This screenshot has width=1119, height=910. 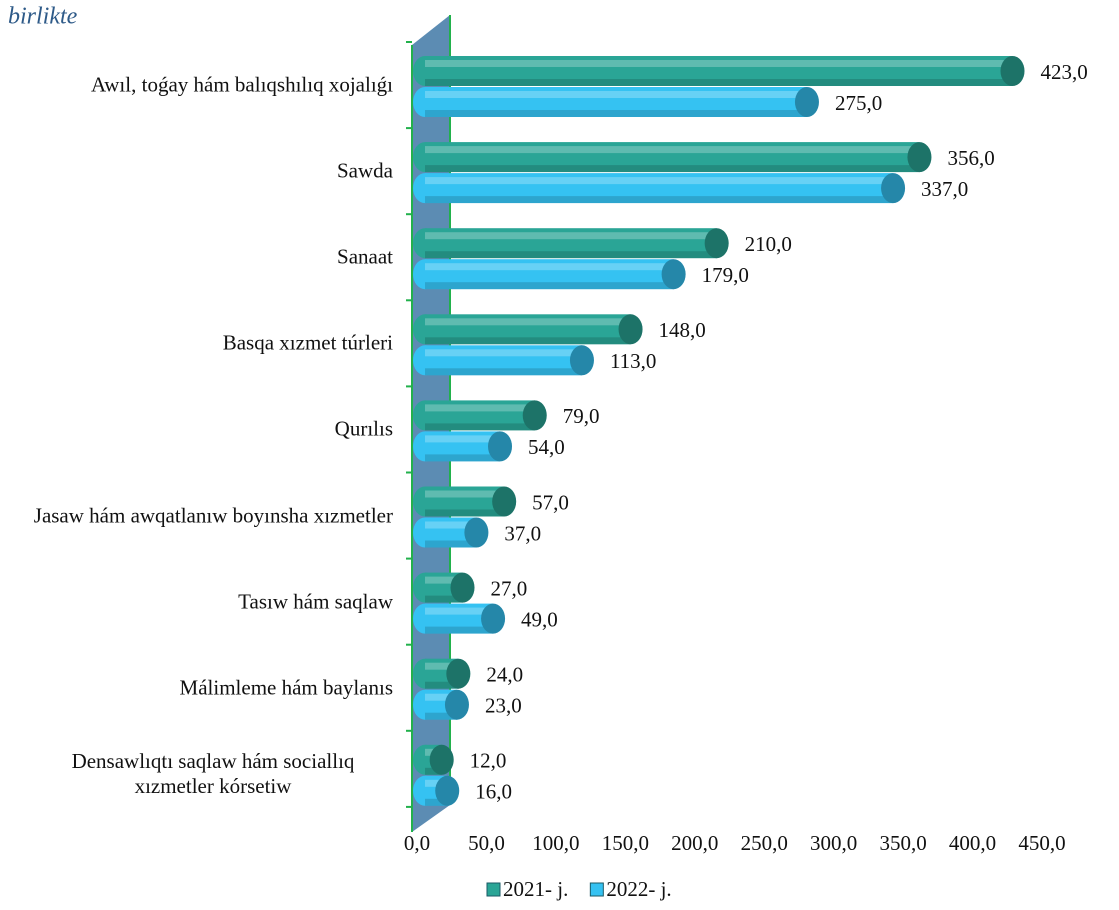 I want to click on legend-label: 2022- j., so click(x=638, y=889).